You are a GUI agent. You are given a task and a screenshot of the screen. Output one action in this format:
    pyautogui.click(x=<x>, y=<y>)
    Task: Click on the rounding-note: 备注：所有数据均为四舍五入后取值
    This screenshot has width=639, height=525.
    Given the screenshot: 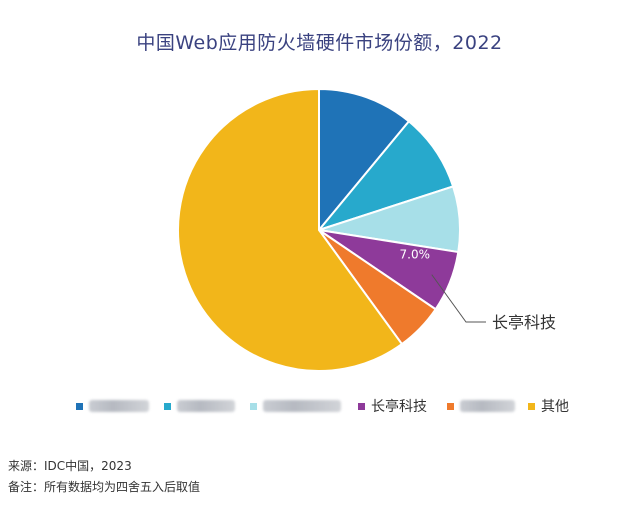 What is the action you would take?
    pyautogui.click(x=104, y=487)
    